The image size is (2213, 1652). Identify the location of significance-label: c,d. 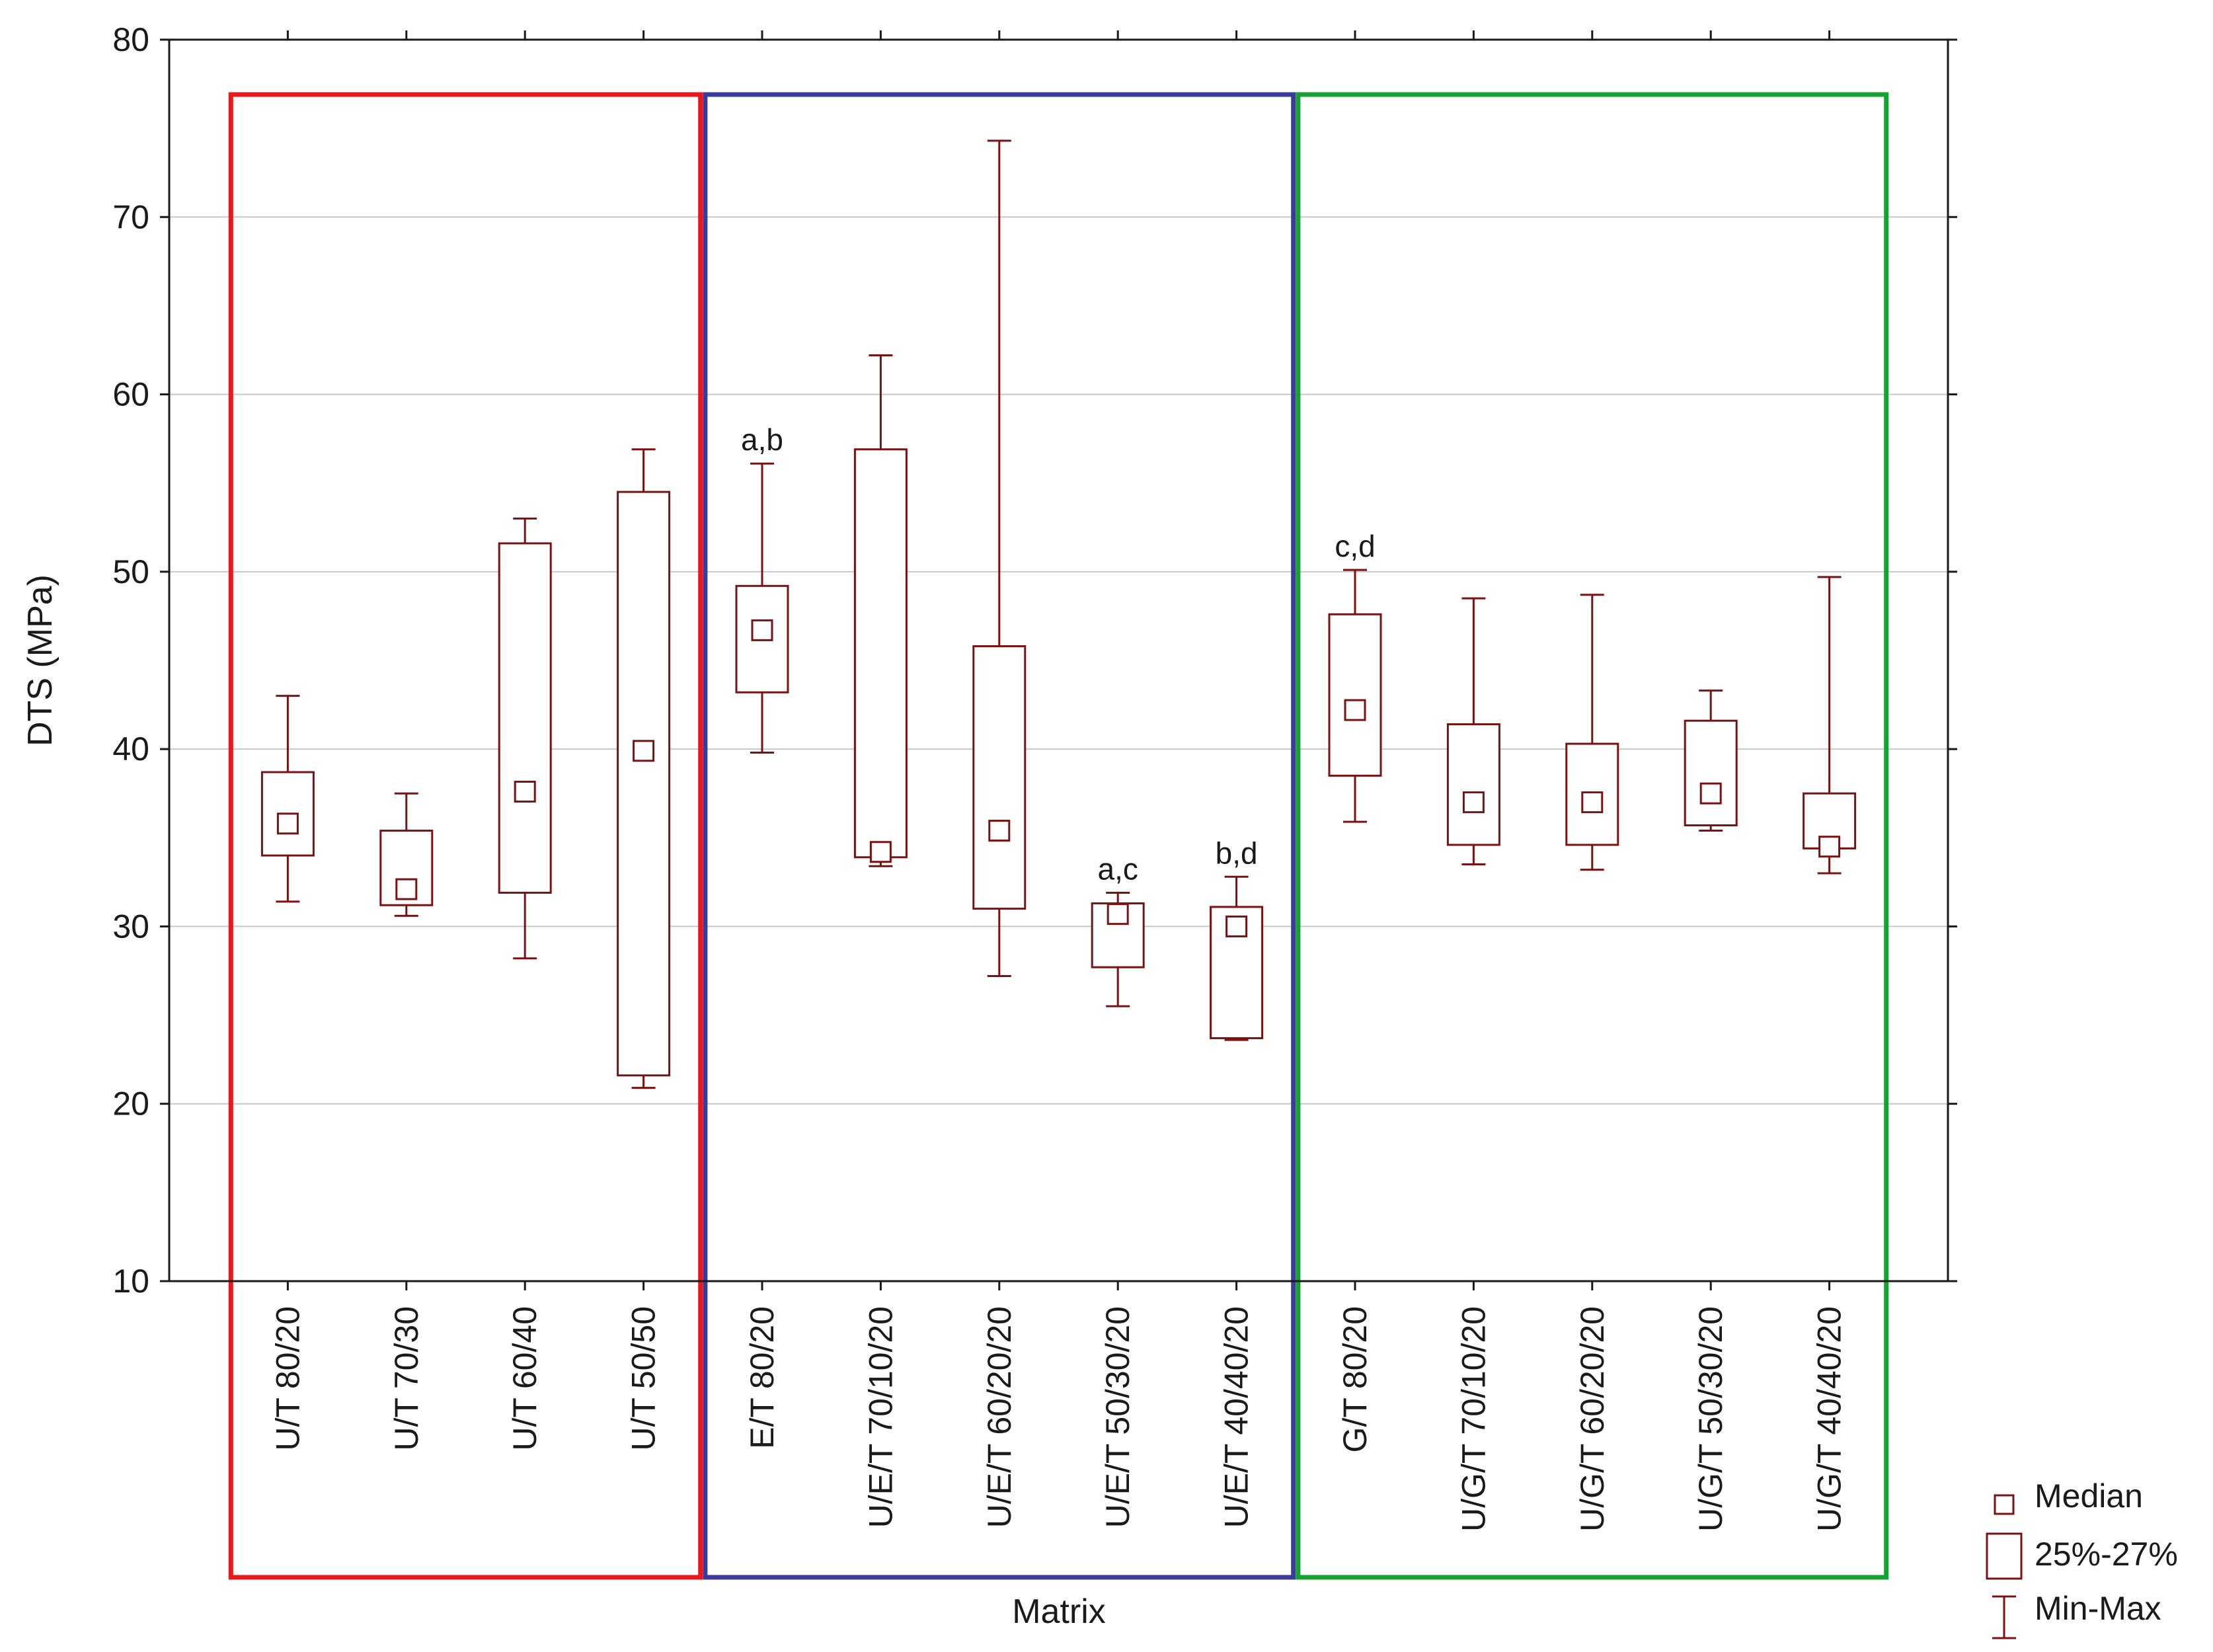
(1355, 546).